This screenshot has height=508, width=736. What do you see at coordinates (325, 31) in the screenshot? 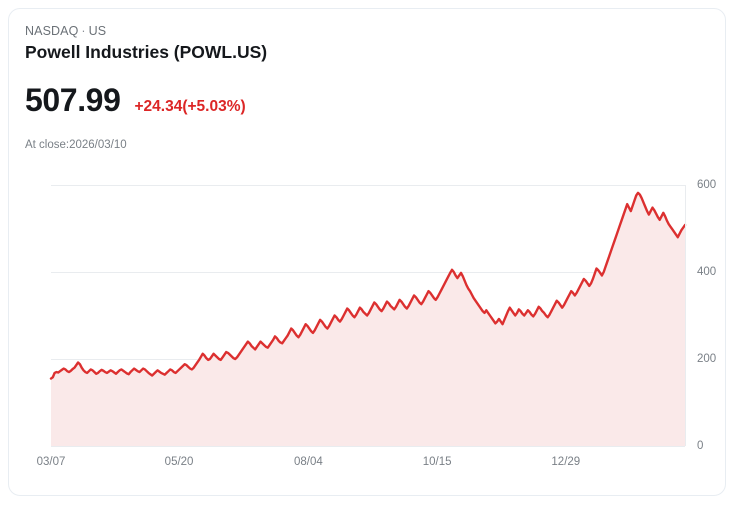
I see `exchange-region-line: NASDAQ · US` at bounding box center [325, 31].